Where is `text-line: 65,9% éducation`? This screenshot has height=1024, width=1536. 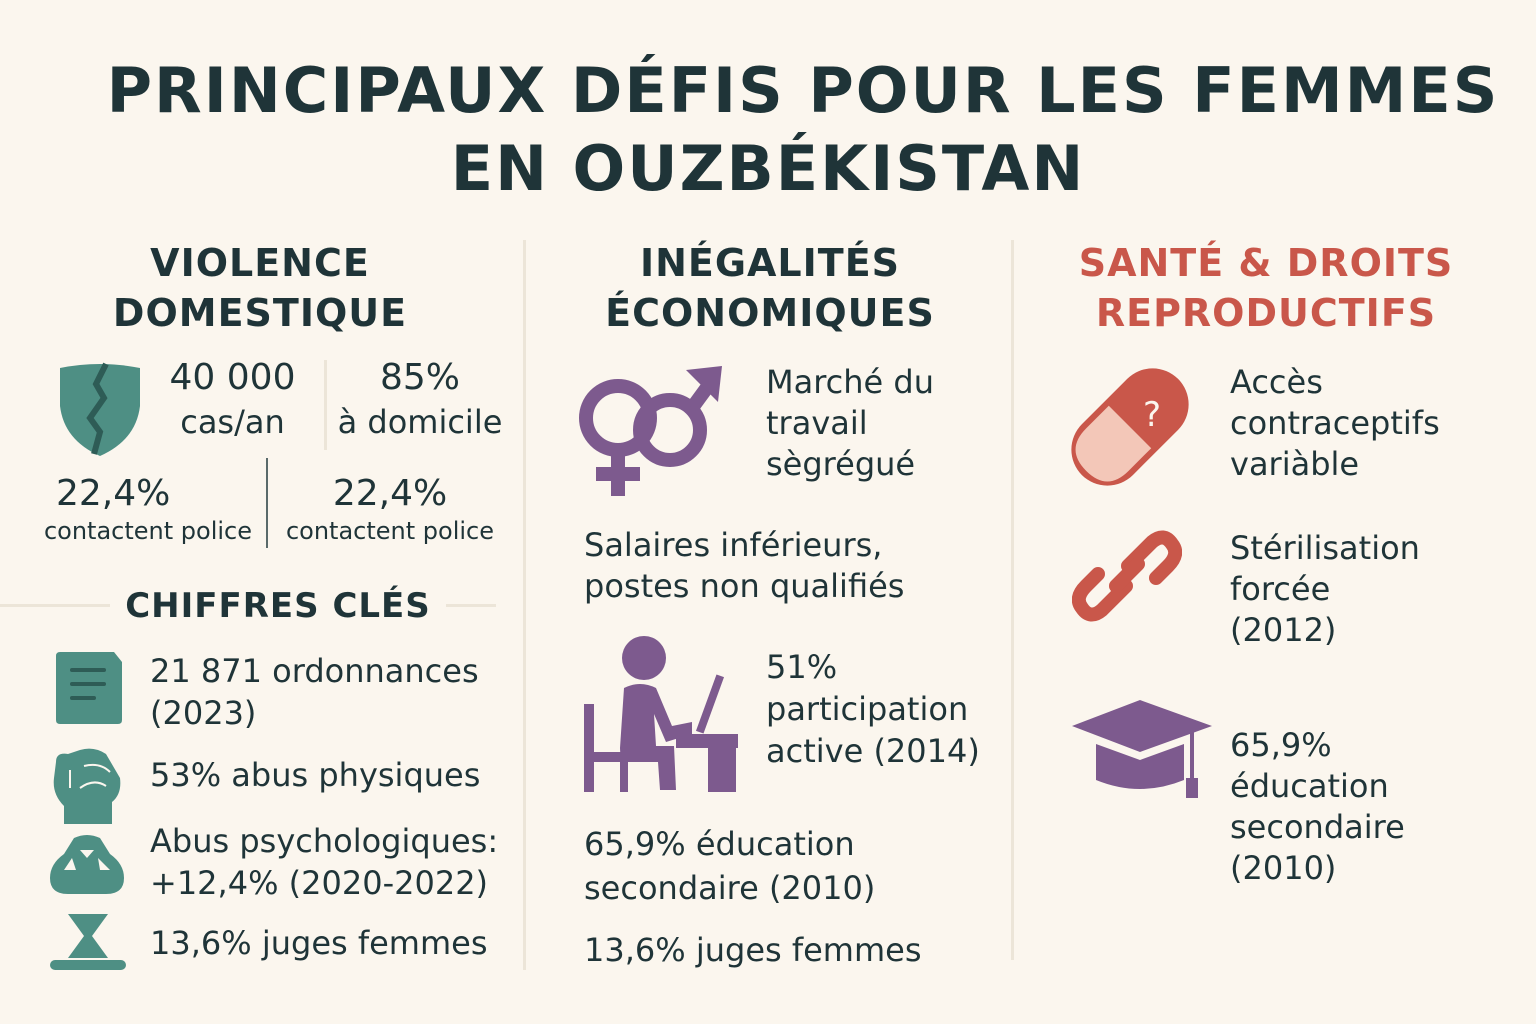 text-line: 65,9% éducation is located at coordinates (719, 844).